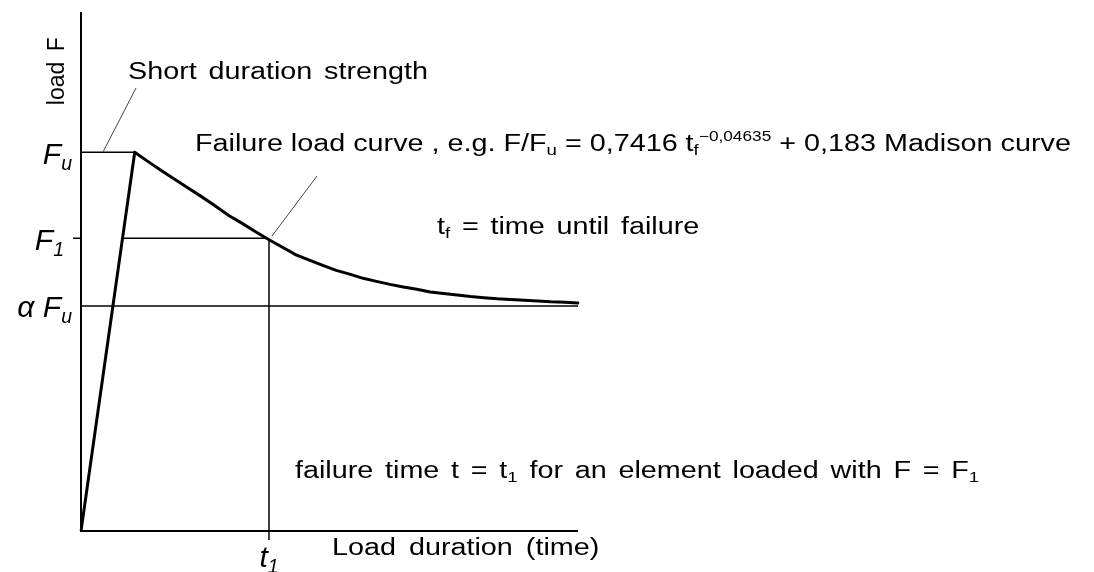 Image resolution: width=1094 pixels, height=572 pixels. Describe the element at coordinates (49, 241) in the screenshot. I see `ref-line-label: F$_{1}$` at that location.